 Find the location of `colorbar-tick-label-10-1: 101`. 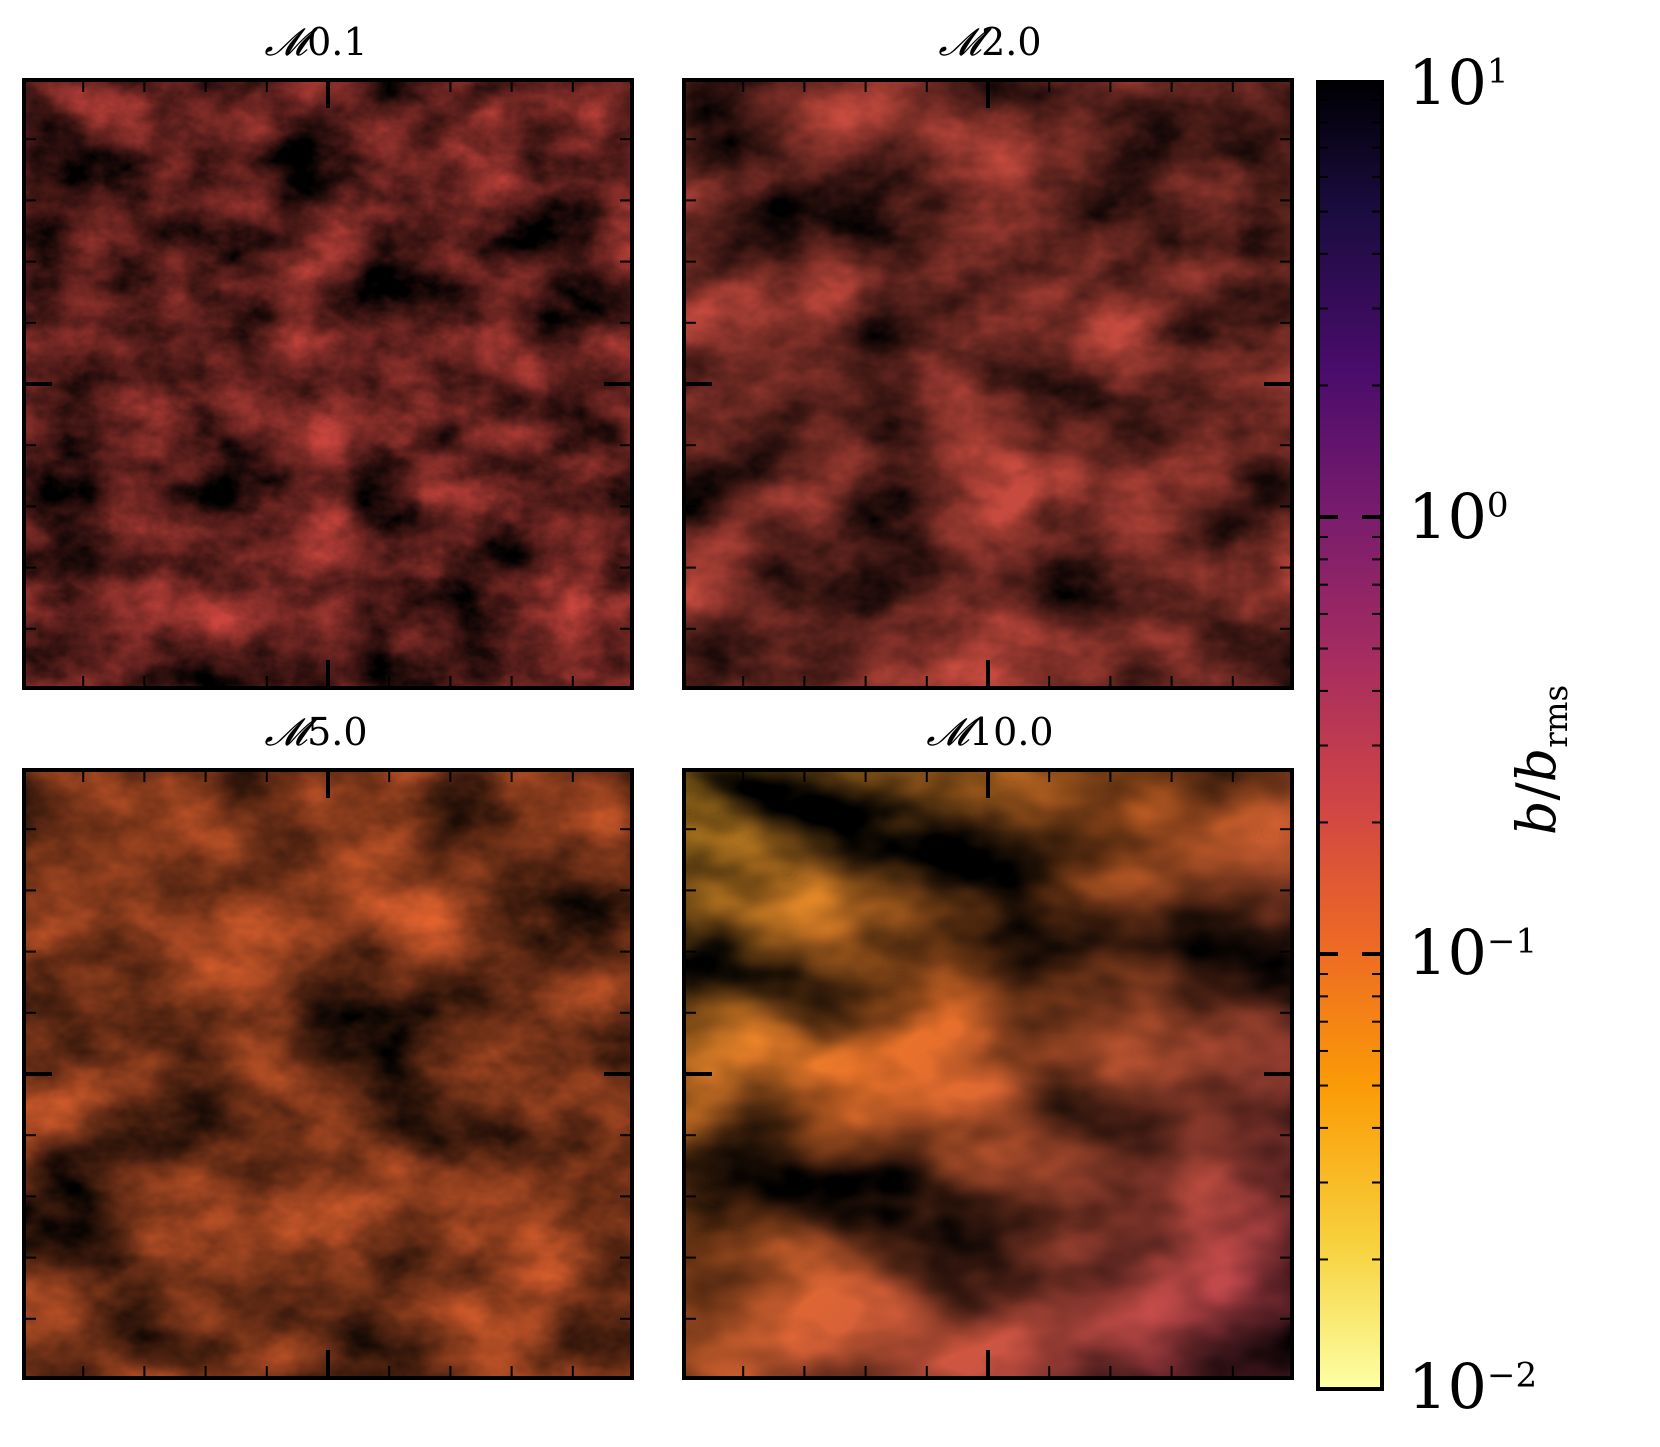

colorbar-tick-label-10-1: 101 is located at coordinates (1458, 82).